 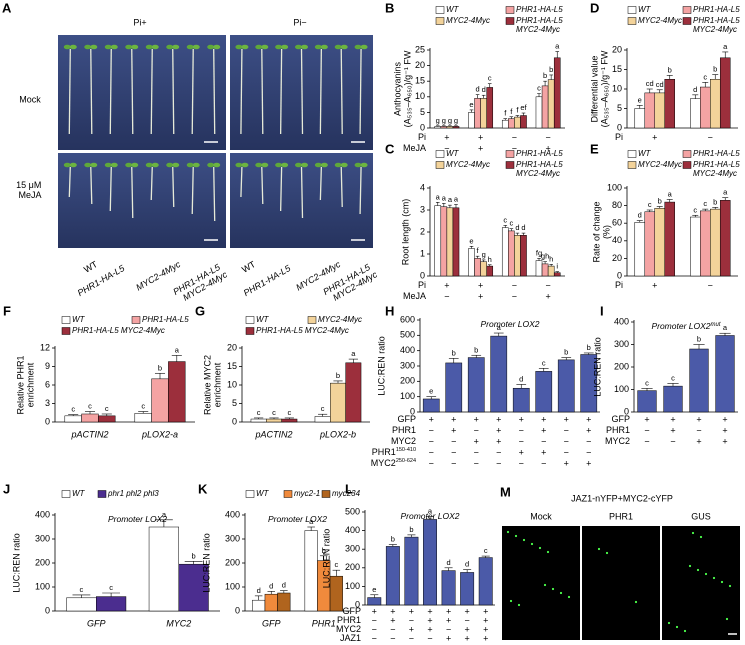 I want to click on y-axis-label: Rate of change, so click(x=596, y=231).